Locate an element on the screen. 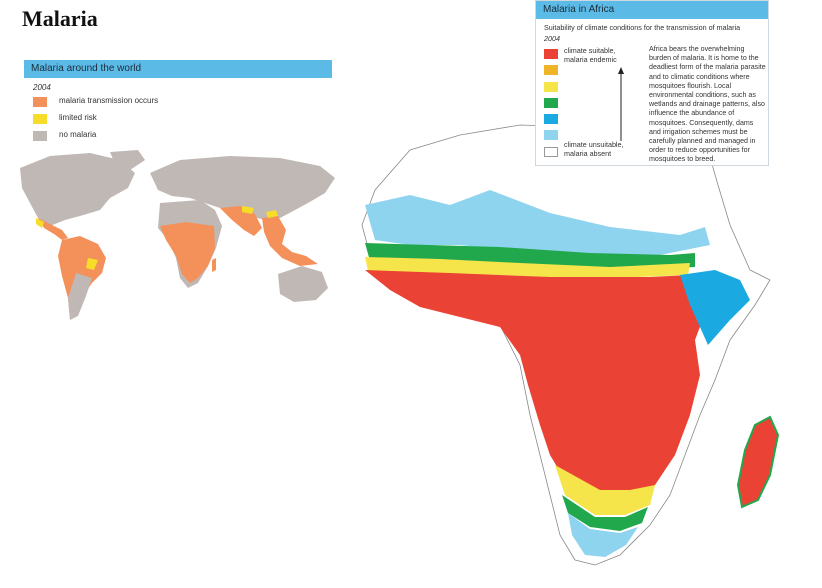  east-africa-blue is located at coordinates (715, 307).